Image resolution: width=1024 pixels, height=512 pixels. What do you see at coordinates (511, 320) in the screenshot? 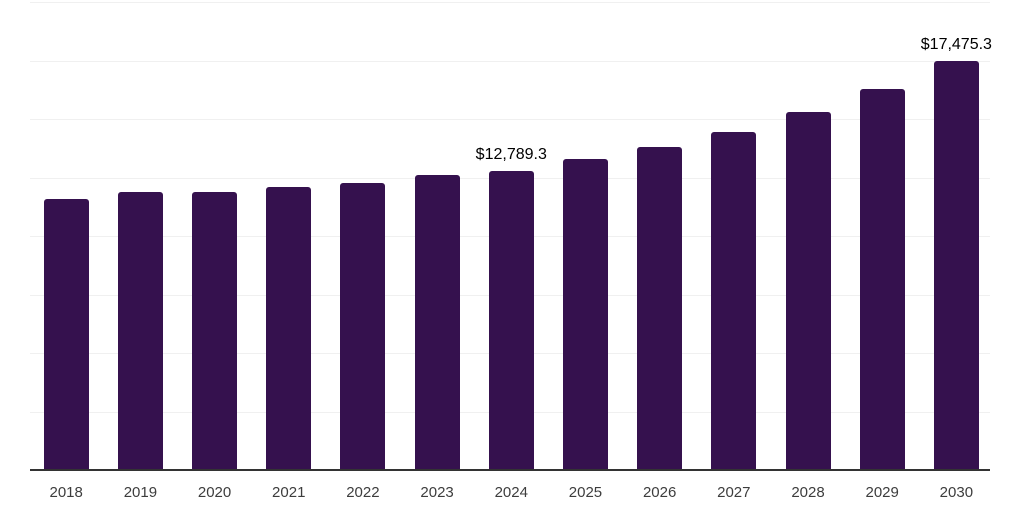
I see `bar-2024` at bounding box center [511, 320].